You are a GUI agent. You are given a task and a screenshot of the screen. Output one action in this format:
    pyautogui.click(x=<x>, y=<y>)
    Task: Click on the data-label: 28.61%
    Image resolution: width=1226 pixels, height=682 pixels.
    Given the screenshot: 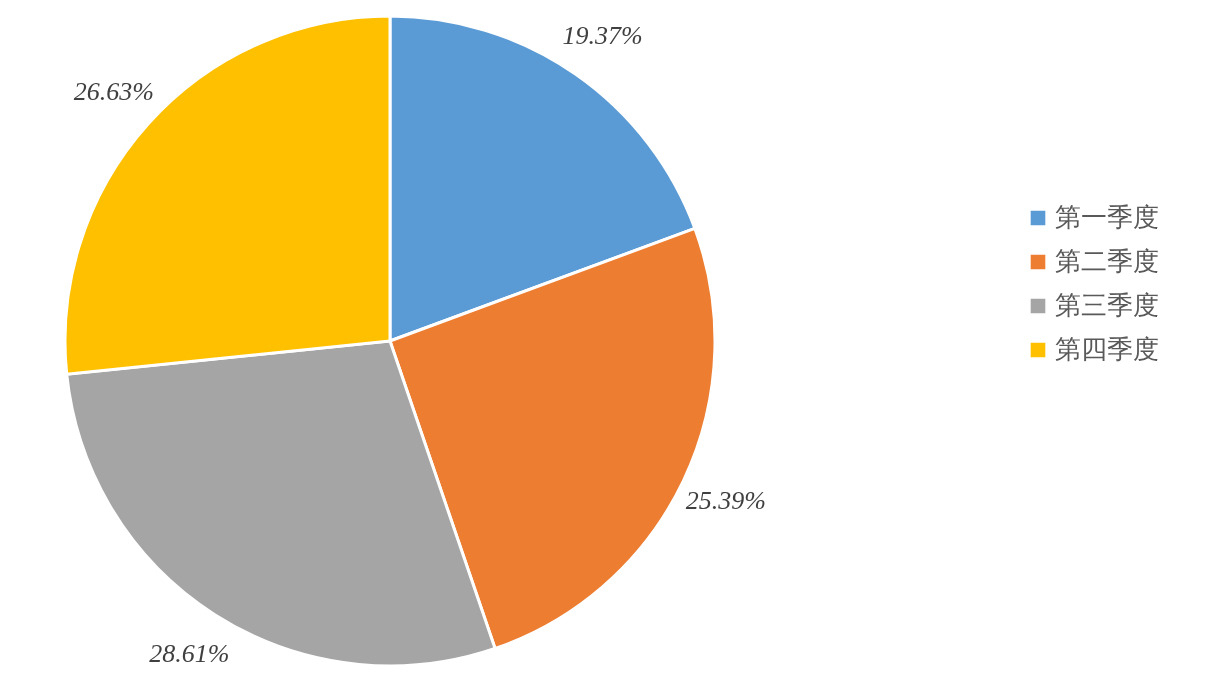 What is the action you would take?
    pyautogui.click(x=189, y=654)
    